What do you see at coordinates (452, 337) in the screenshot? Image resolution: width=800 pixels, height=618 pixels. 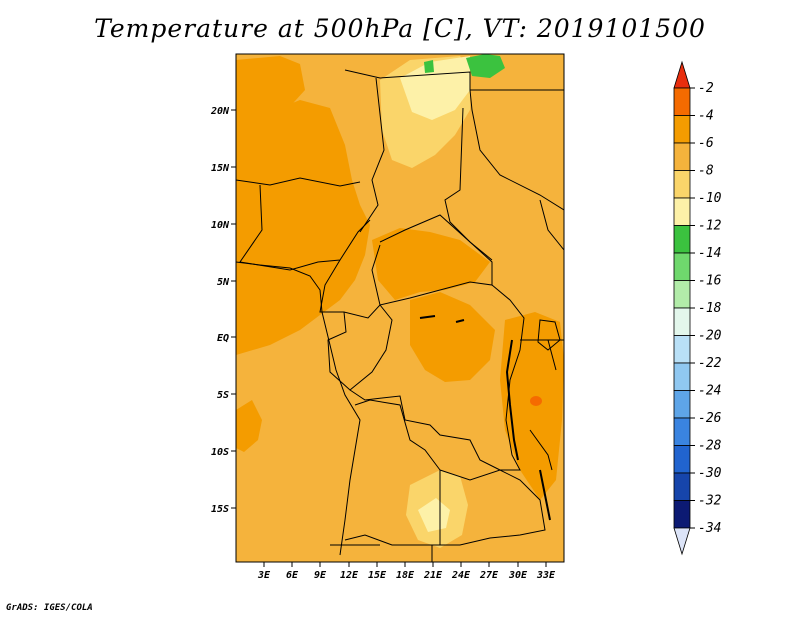 I see `field-congo-warm` at bounding box center [452, 337].